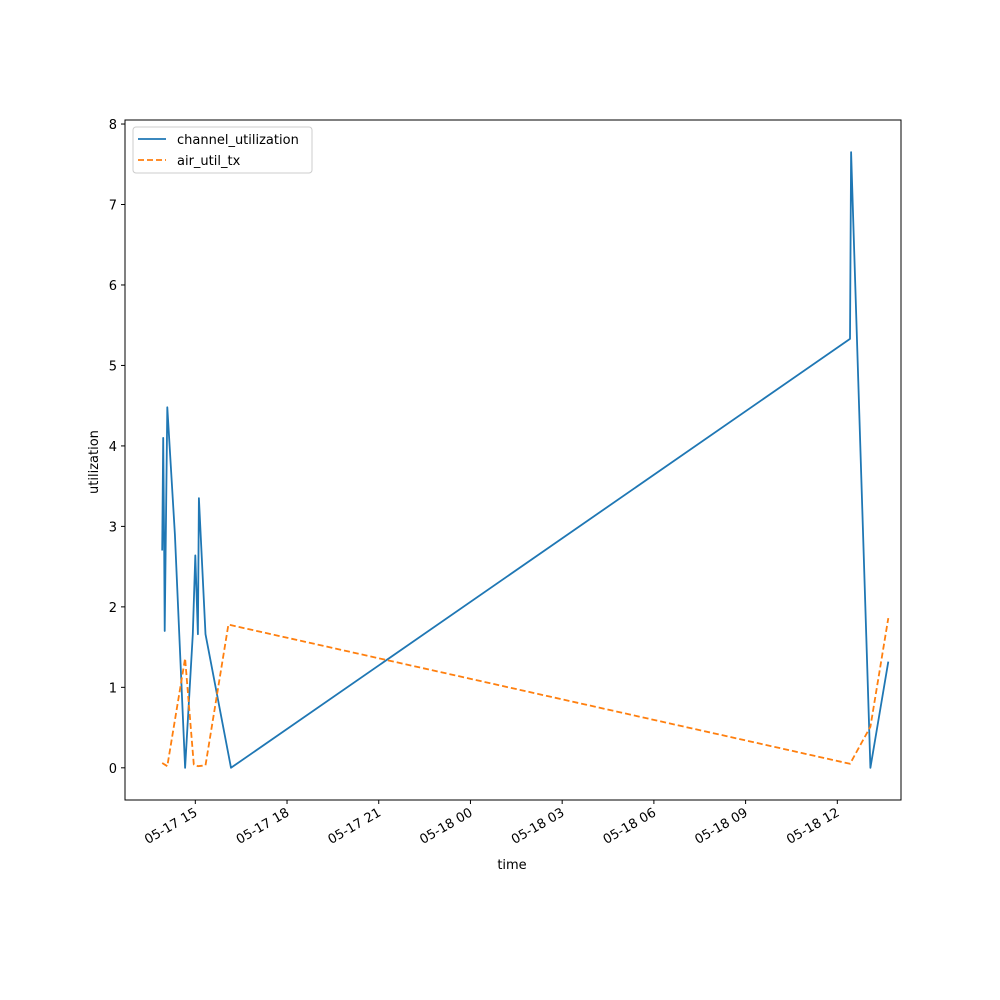 The width and height of the screenshot is (1000, 1000). I want to click on y-tick-label: 8, so click(113, 125).